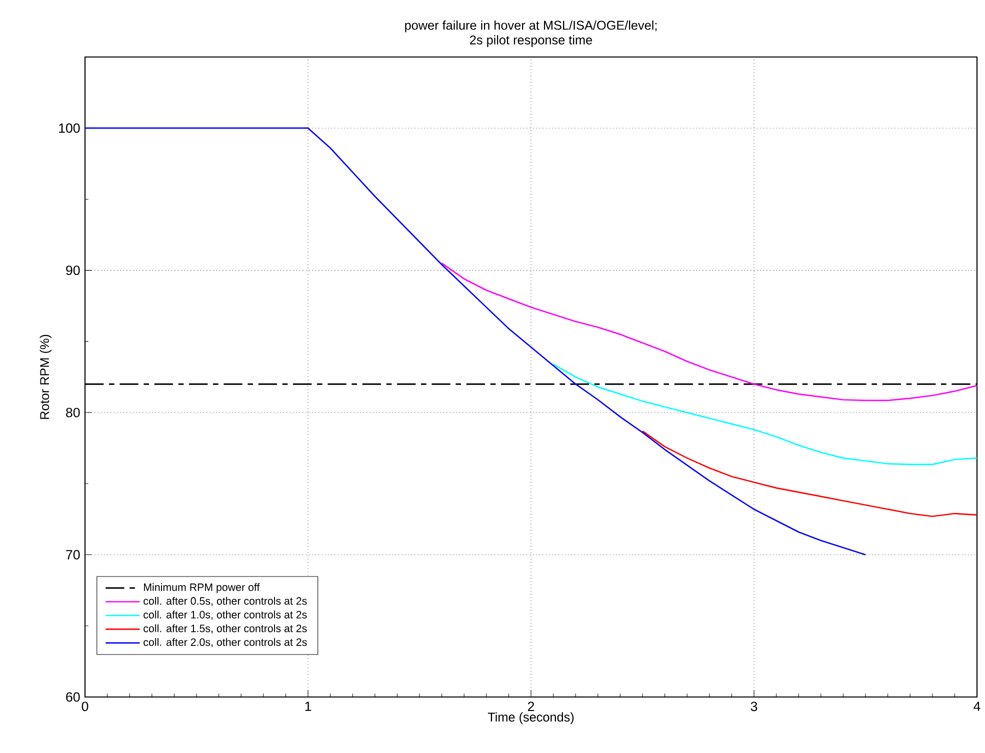 This screenshot has width=985, height=753. What do you see at coordinates (73, 271) in the screenshot?
I see `y-tick-label: 90` at bounding box center [73, 271].